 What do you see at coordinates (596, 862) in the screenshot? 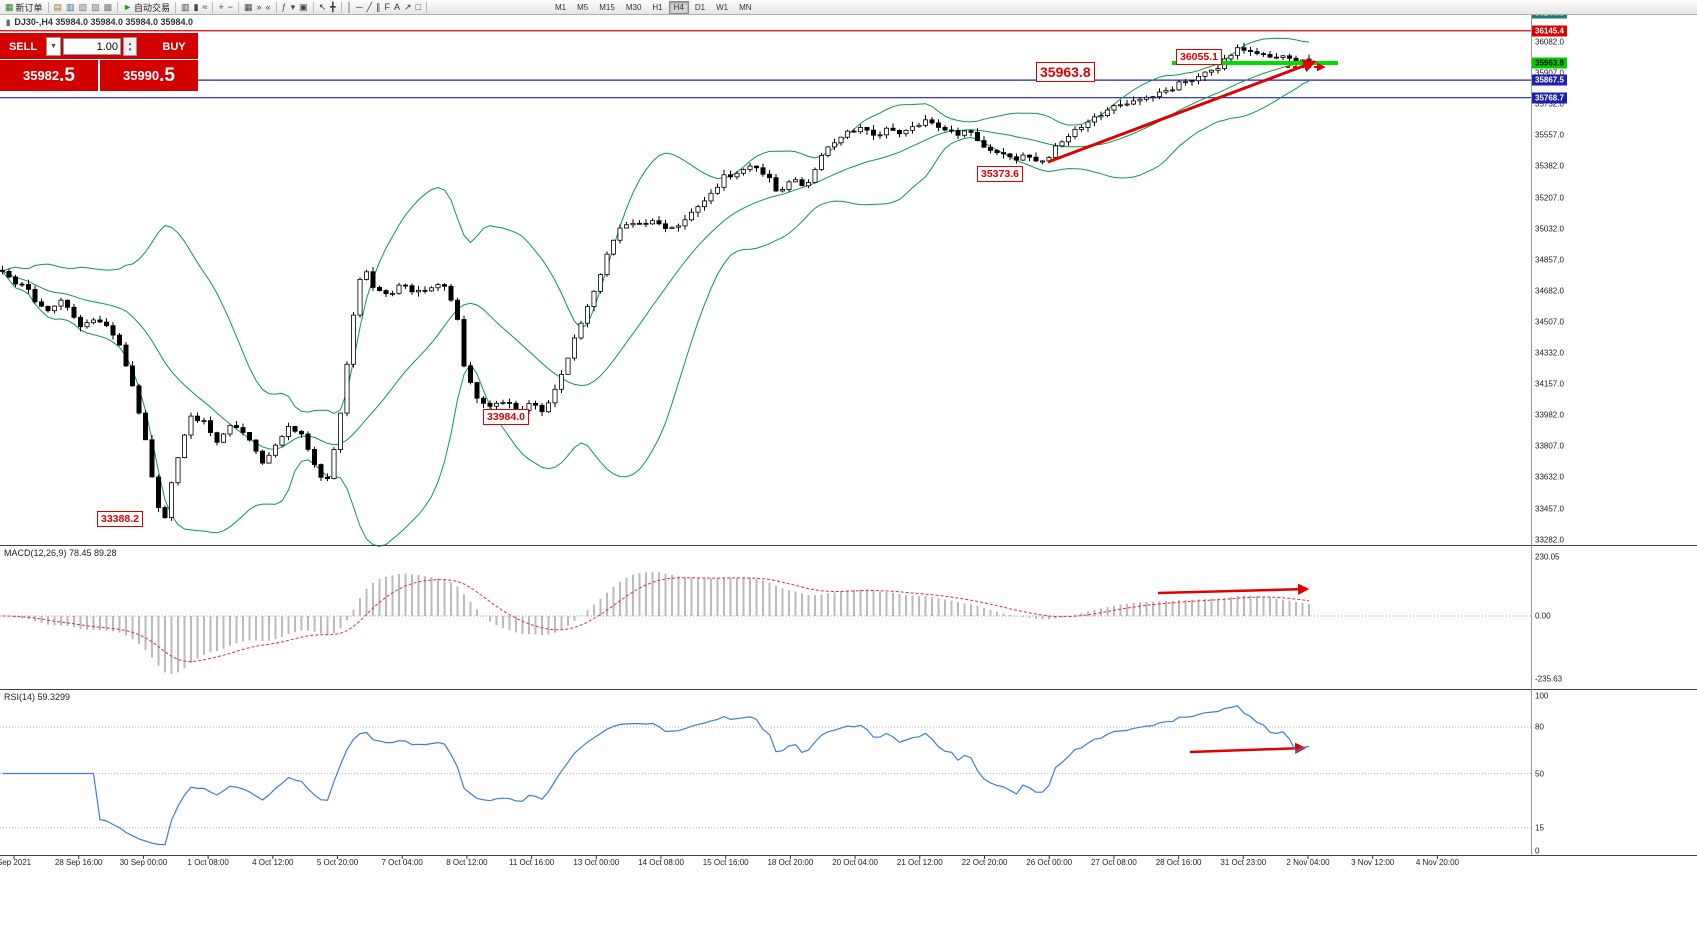
I see `time-axis-label: 13 Oct 00:00` at bounding box center [596, 862].